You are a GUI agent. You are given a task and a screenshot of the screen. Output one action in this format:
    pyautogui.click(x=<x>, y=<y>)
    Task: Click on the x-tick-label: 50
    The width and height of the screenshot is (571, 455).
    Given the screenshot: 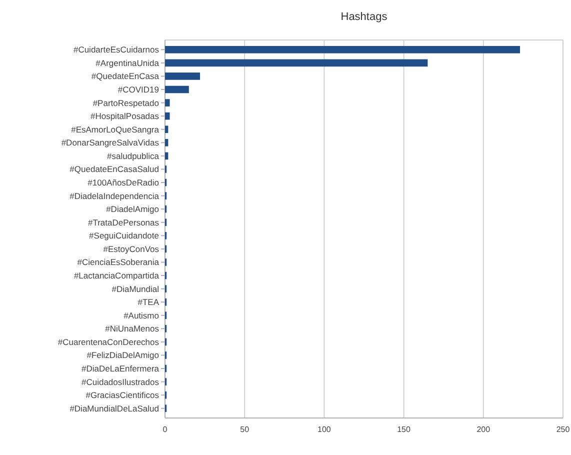 What is the action you would take?
    pyautogui.click(x=245, y=429)
    